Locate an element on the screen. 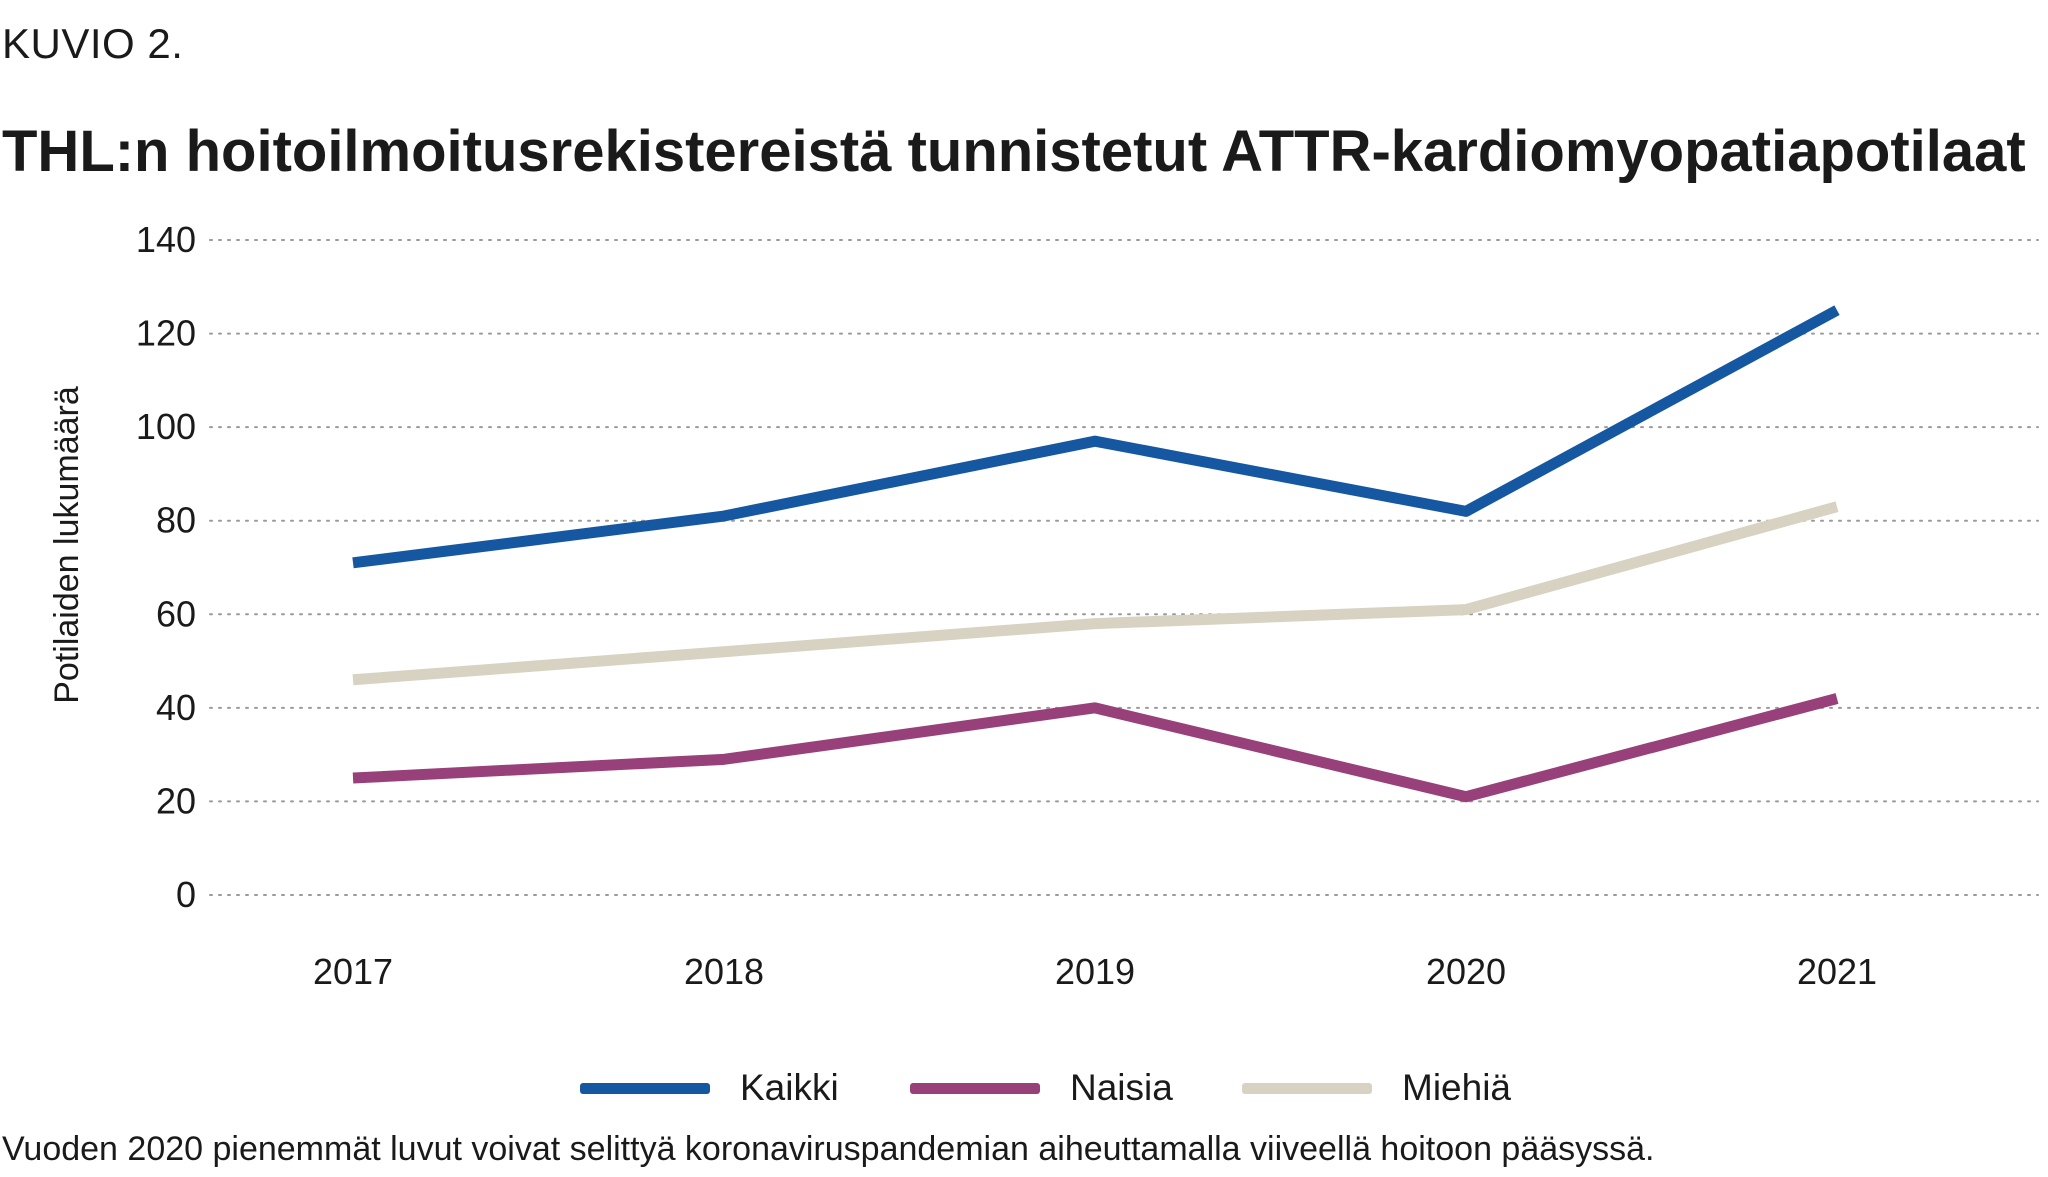  x-axis-ticks: 2017 2018 2019 2020 2021 is located at coordinates (1095, 971).